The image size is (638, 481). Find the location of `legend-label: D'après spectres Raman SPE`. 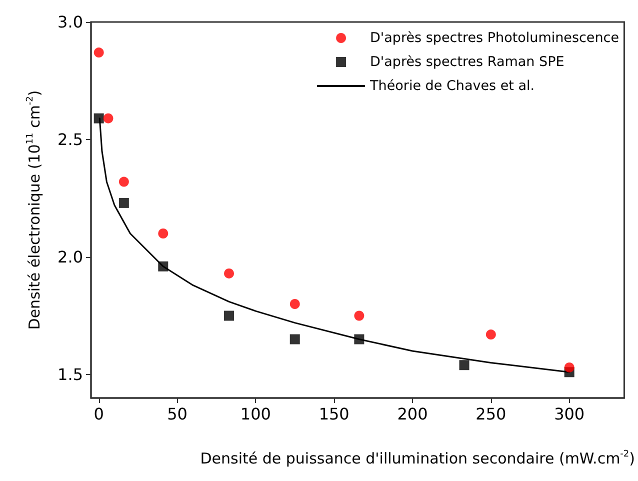

legend-label: D'après spectres Raman SPE is located at coordinates (467, 62).